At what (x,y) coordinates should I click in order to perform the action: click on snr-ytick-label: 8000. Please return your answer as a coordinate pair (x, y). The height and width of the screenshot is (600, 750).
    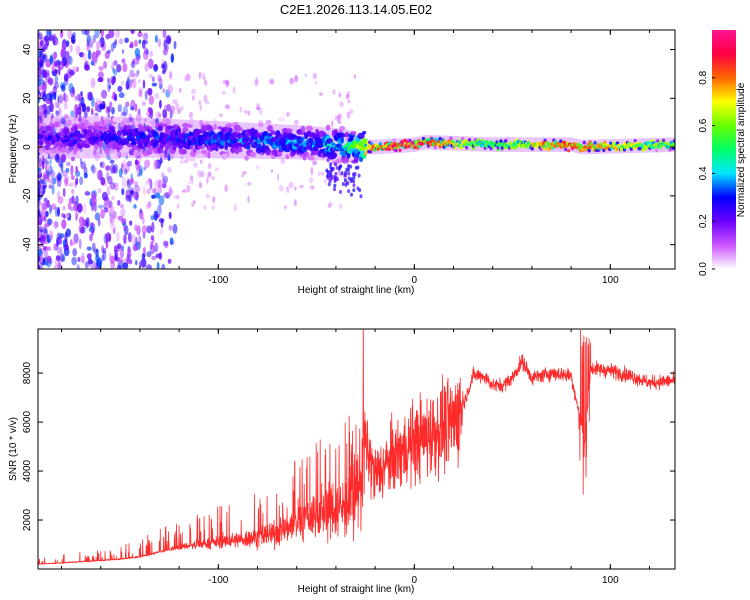
    Looking at the image, I should click on (27, 373).